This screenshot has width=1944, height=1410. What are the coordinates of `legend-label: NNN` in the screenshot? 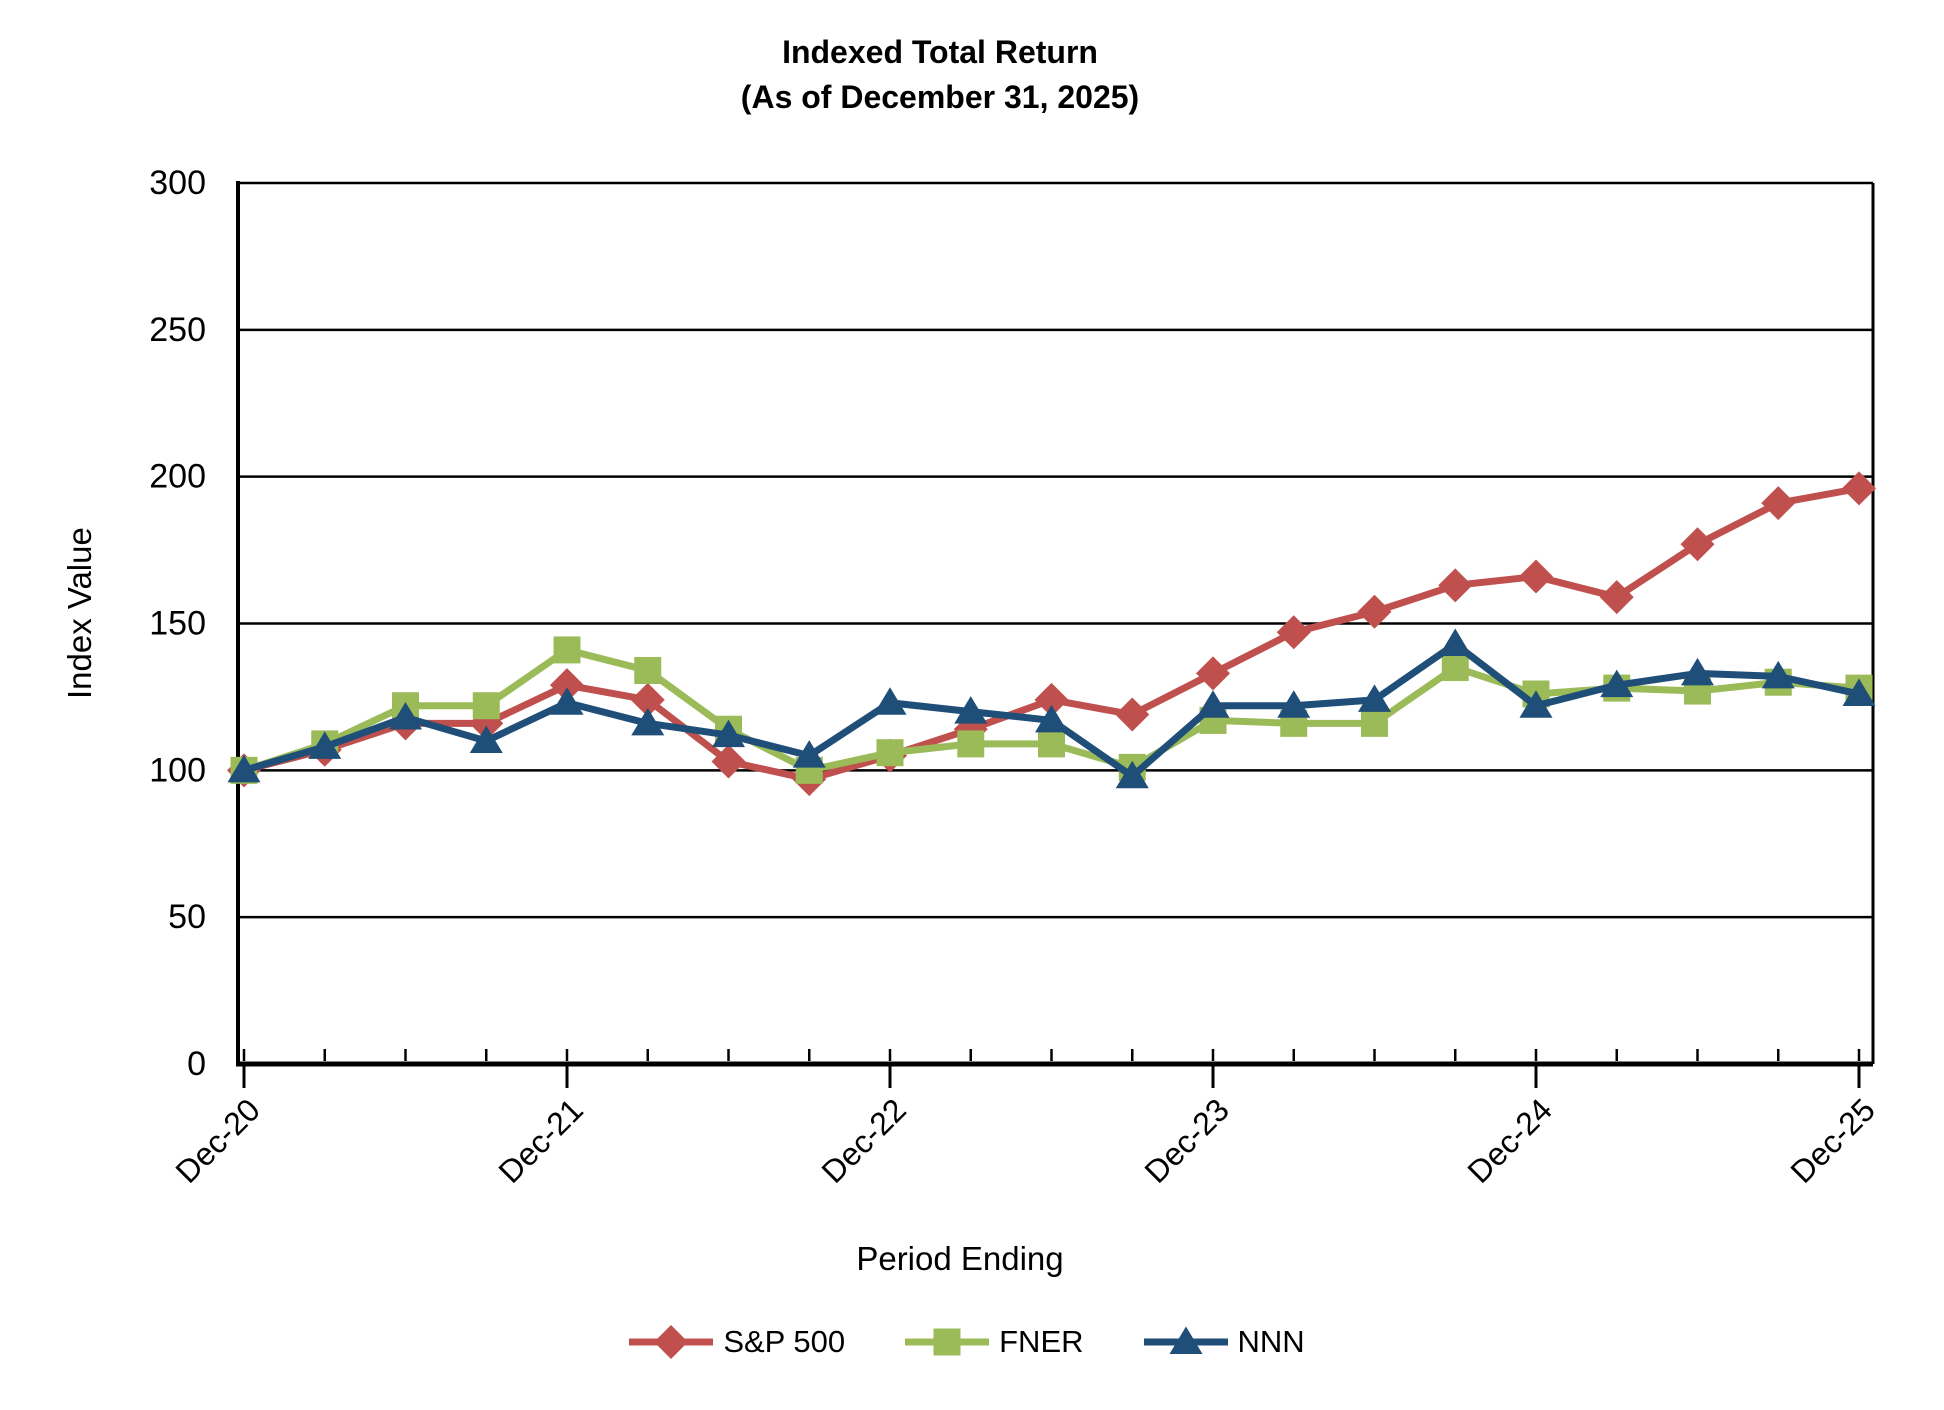 It's located at (1271, 1341).